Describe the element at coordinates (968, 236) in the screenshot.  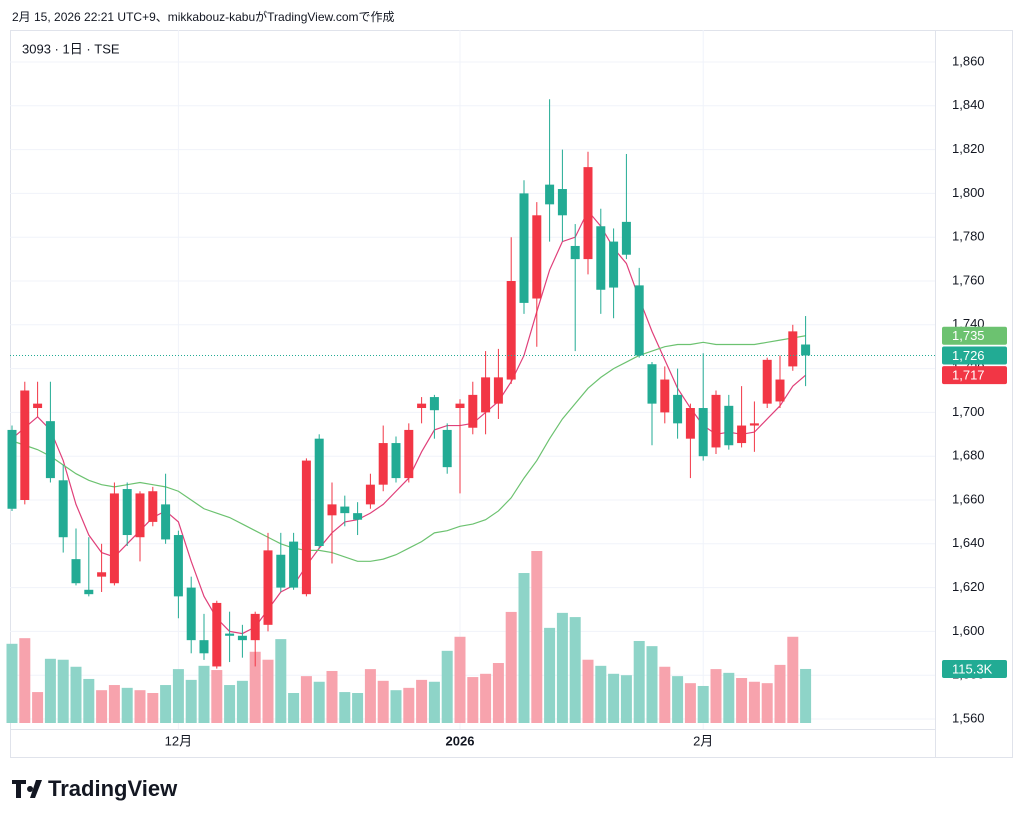
I see `y-tick-label: 1,780` at that location.